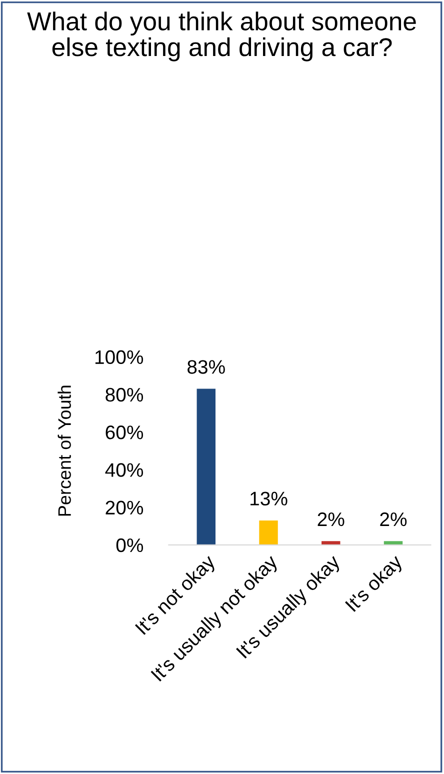 The width and height of the screenshot is (444, 774). What do you see at coordinates (206, 367) in the screenshot?
I see `data-label: 83%` at bounding box center [206, 367].